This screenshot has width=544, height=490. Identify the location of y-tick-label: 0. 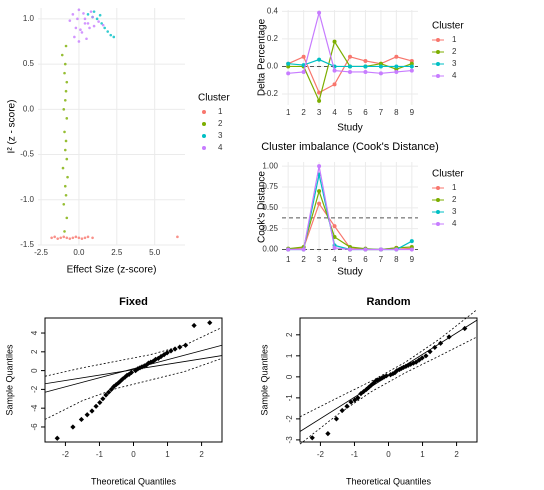
(34, 370).